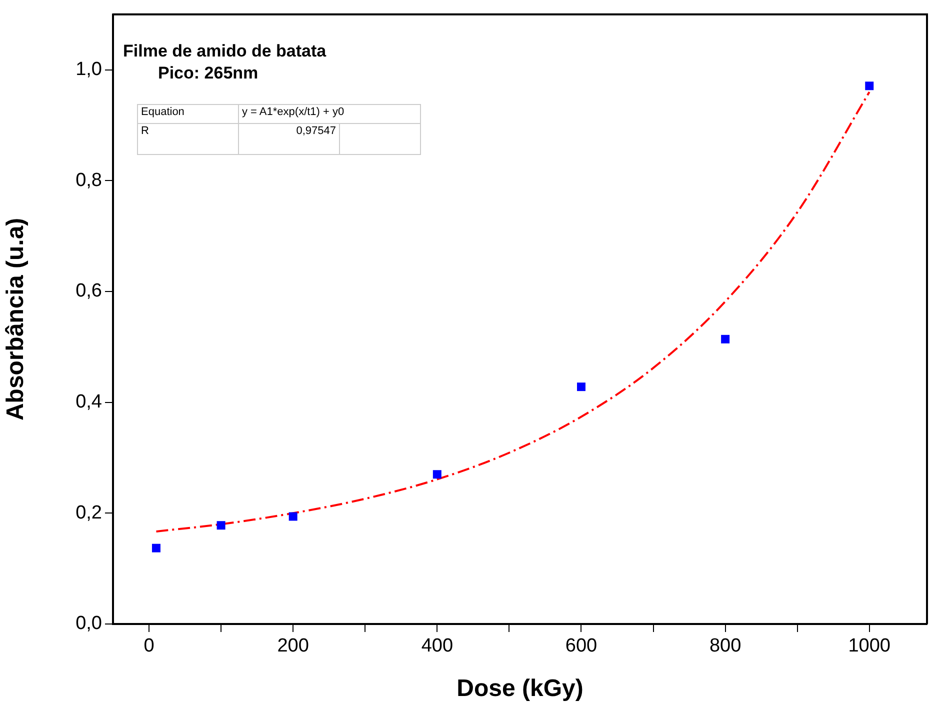  I want to click on x-axis-title: Dose (kGy), so click(520, 688).